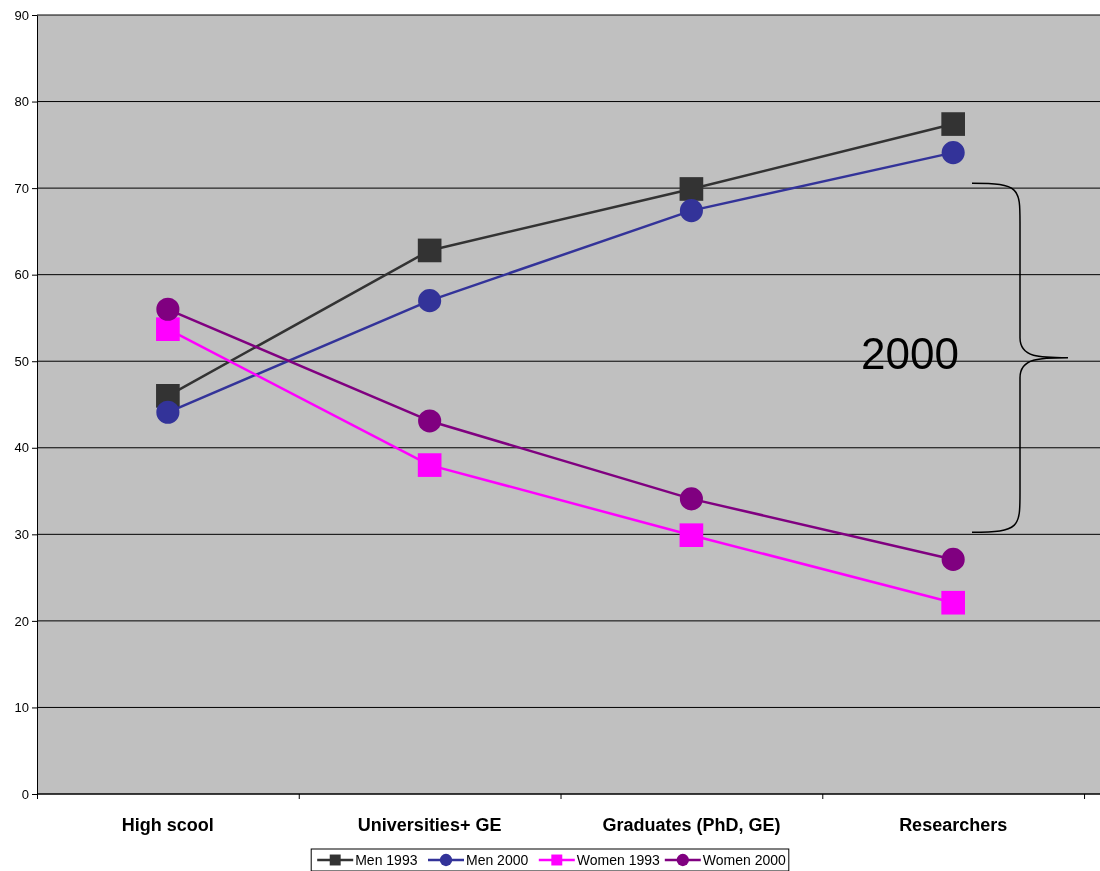 The image size is (1100, 871). I want to click on y-tick-label: 10, so click(21, 708).